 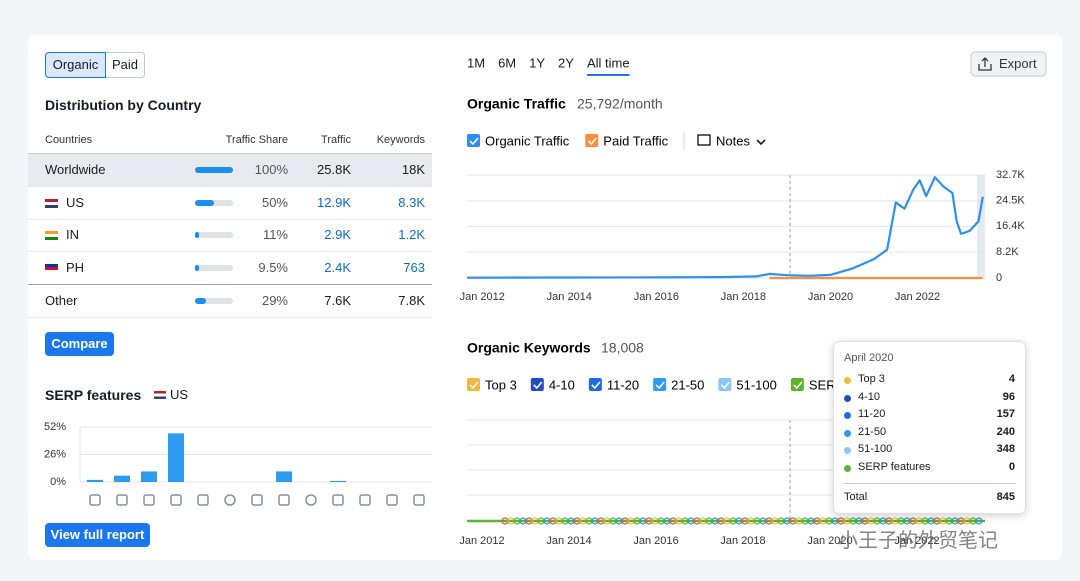 I want to click on x-tick-label: Jan 2018, so click(x=743, y=297).